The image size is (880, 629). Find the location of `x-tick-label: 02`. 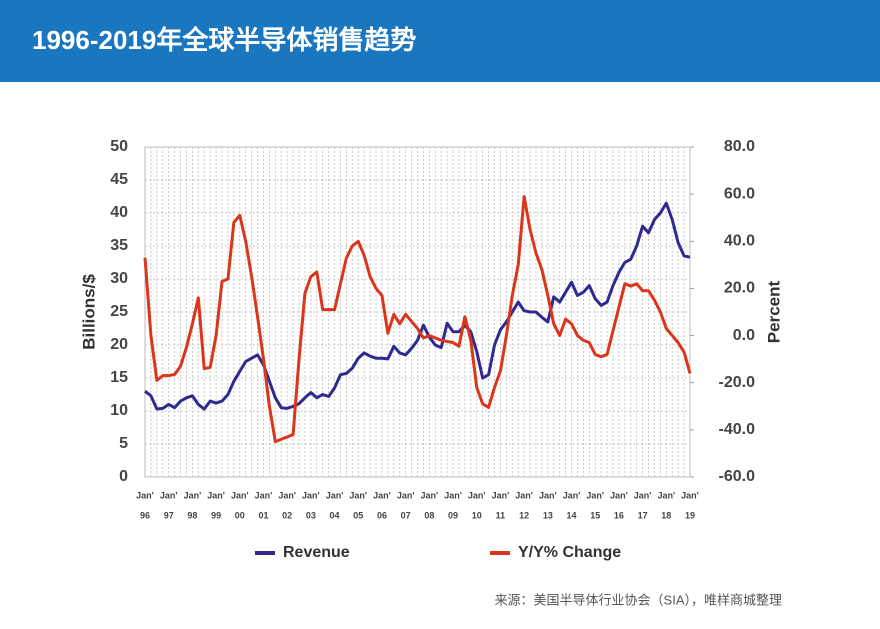

x-tick-label: 02 is located at coordinates (287, 515).